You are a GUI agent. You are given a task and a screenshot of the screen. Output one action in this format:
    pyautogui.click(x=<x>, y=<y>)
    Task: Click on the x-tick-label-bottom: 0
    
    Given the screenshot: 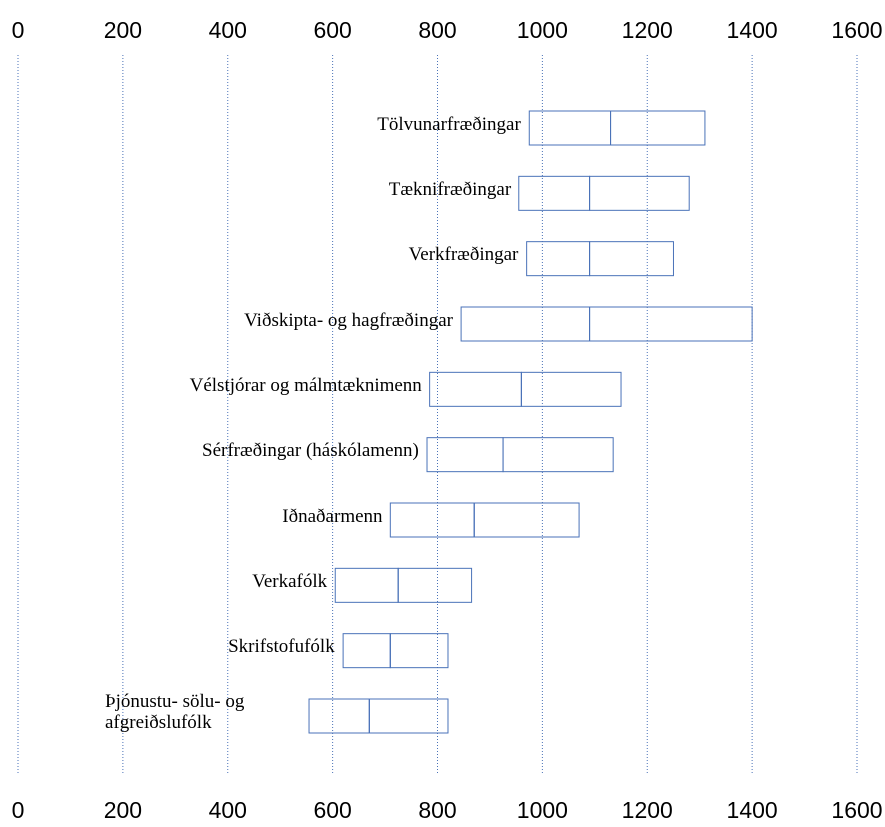 What is the action you would take?
    pyautogui.click(x=18, y=810)
    